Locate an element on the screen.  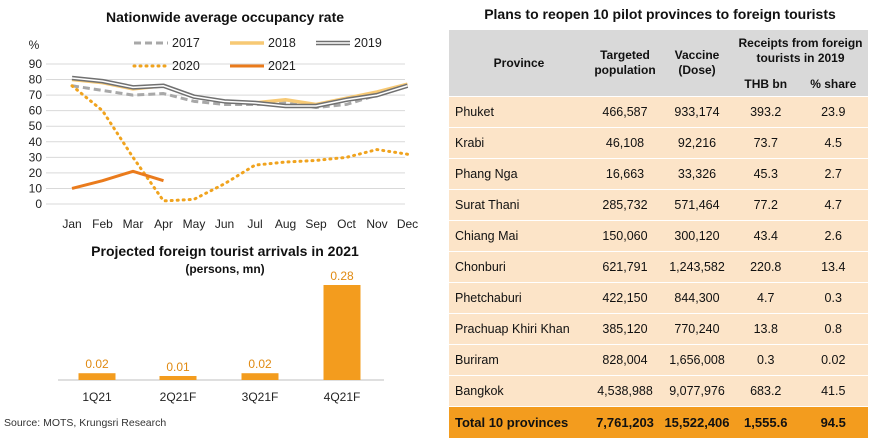
share-cell: 2.7 is located at coordinates (833, 174).